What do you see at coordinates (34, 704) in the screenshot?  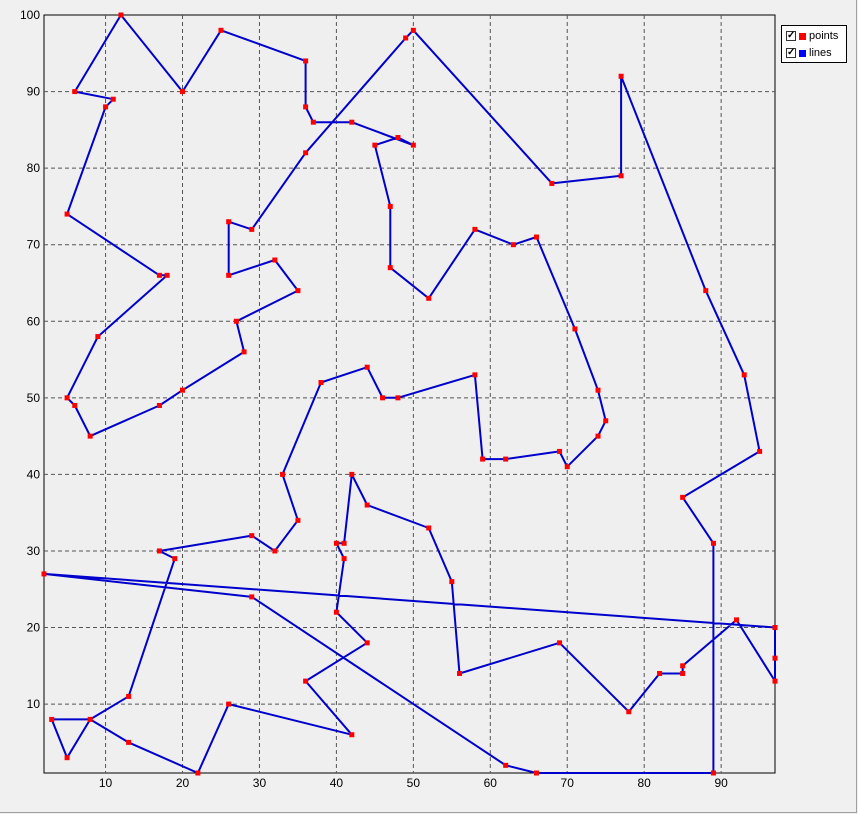 I see `y-tick-label: 10` at bounding box center [34, 704].